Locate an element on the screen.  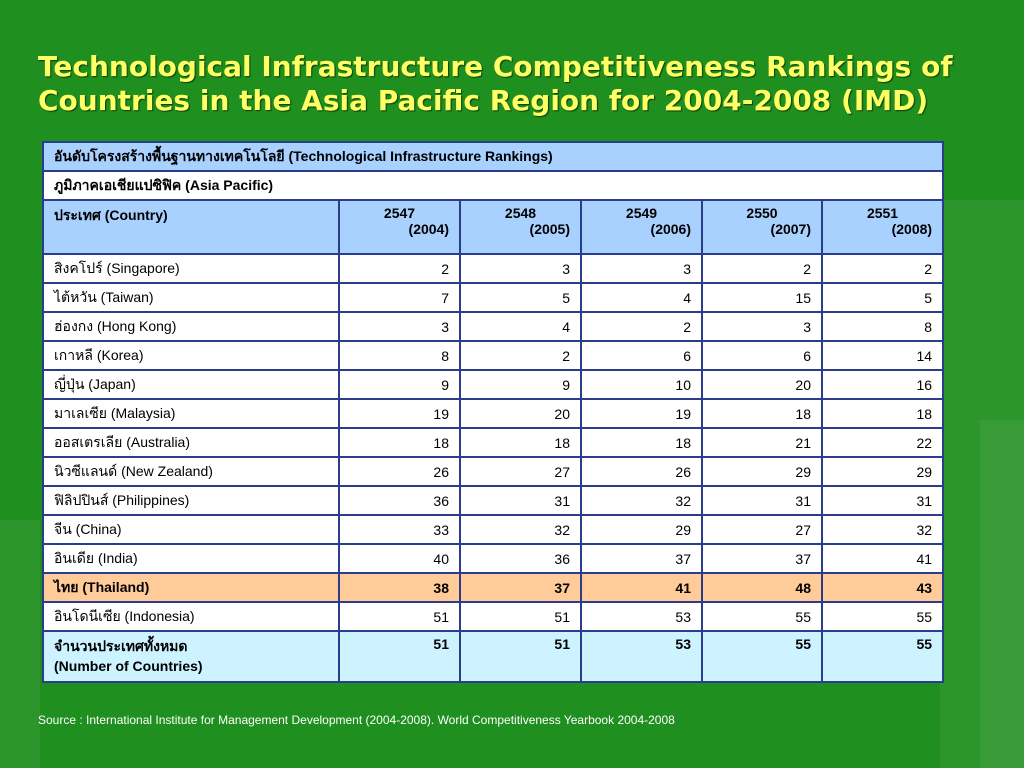
table-row: เกาหลี (Korea) 8 2 6 6 14 is located at coordinates (493, 355).